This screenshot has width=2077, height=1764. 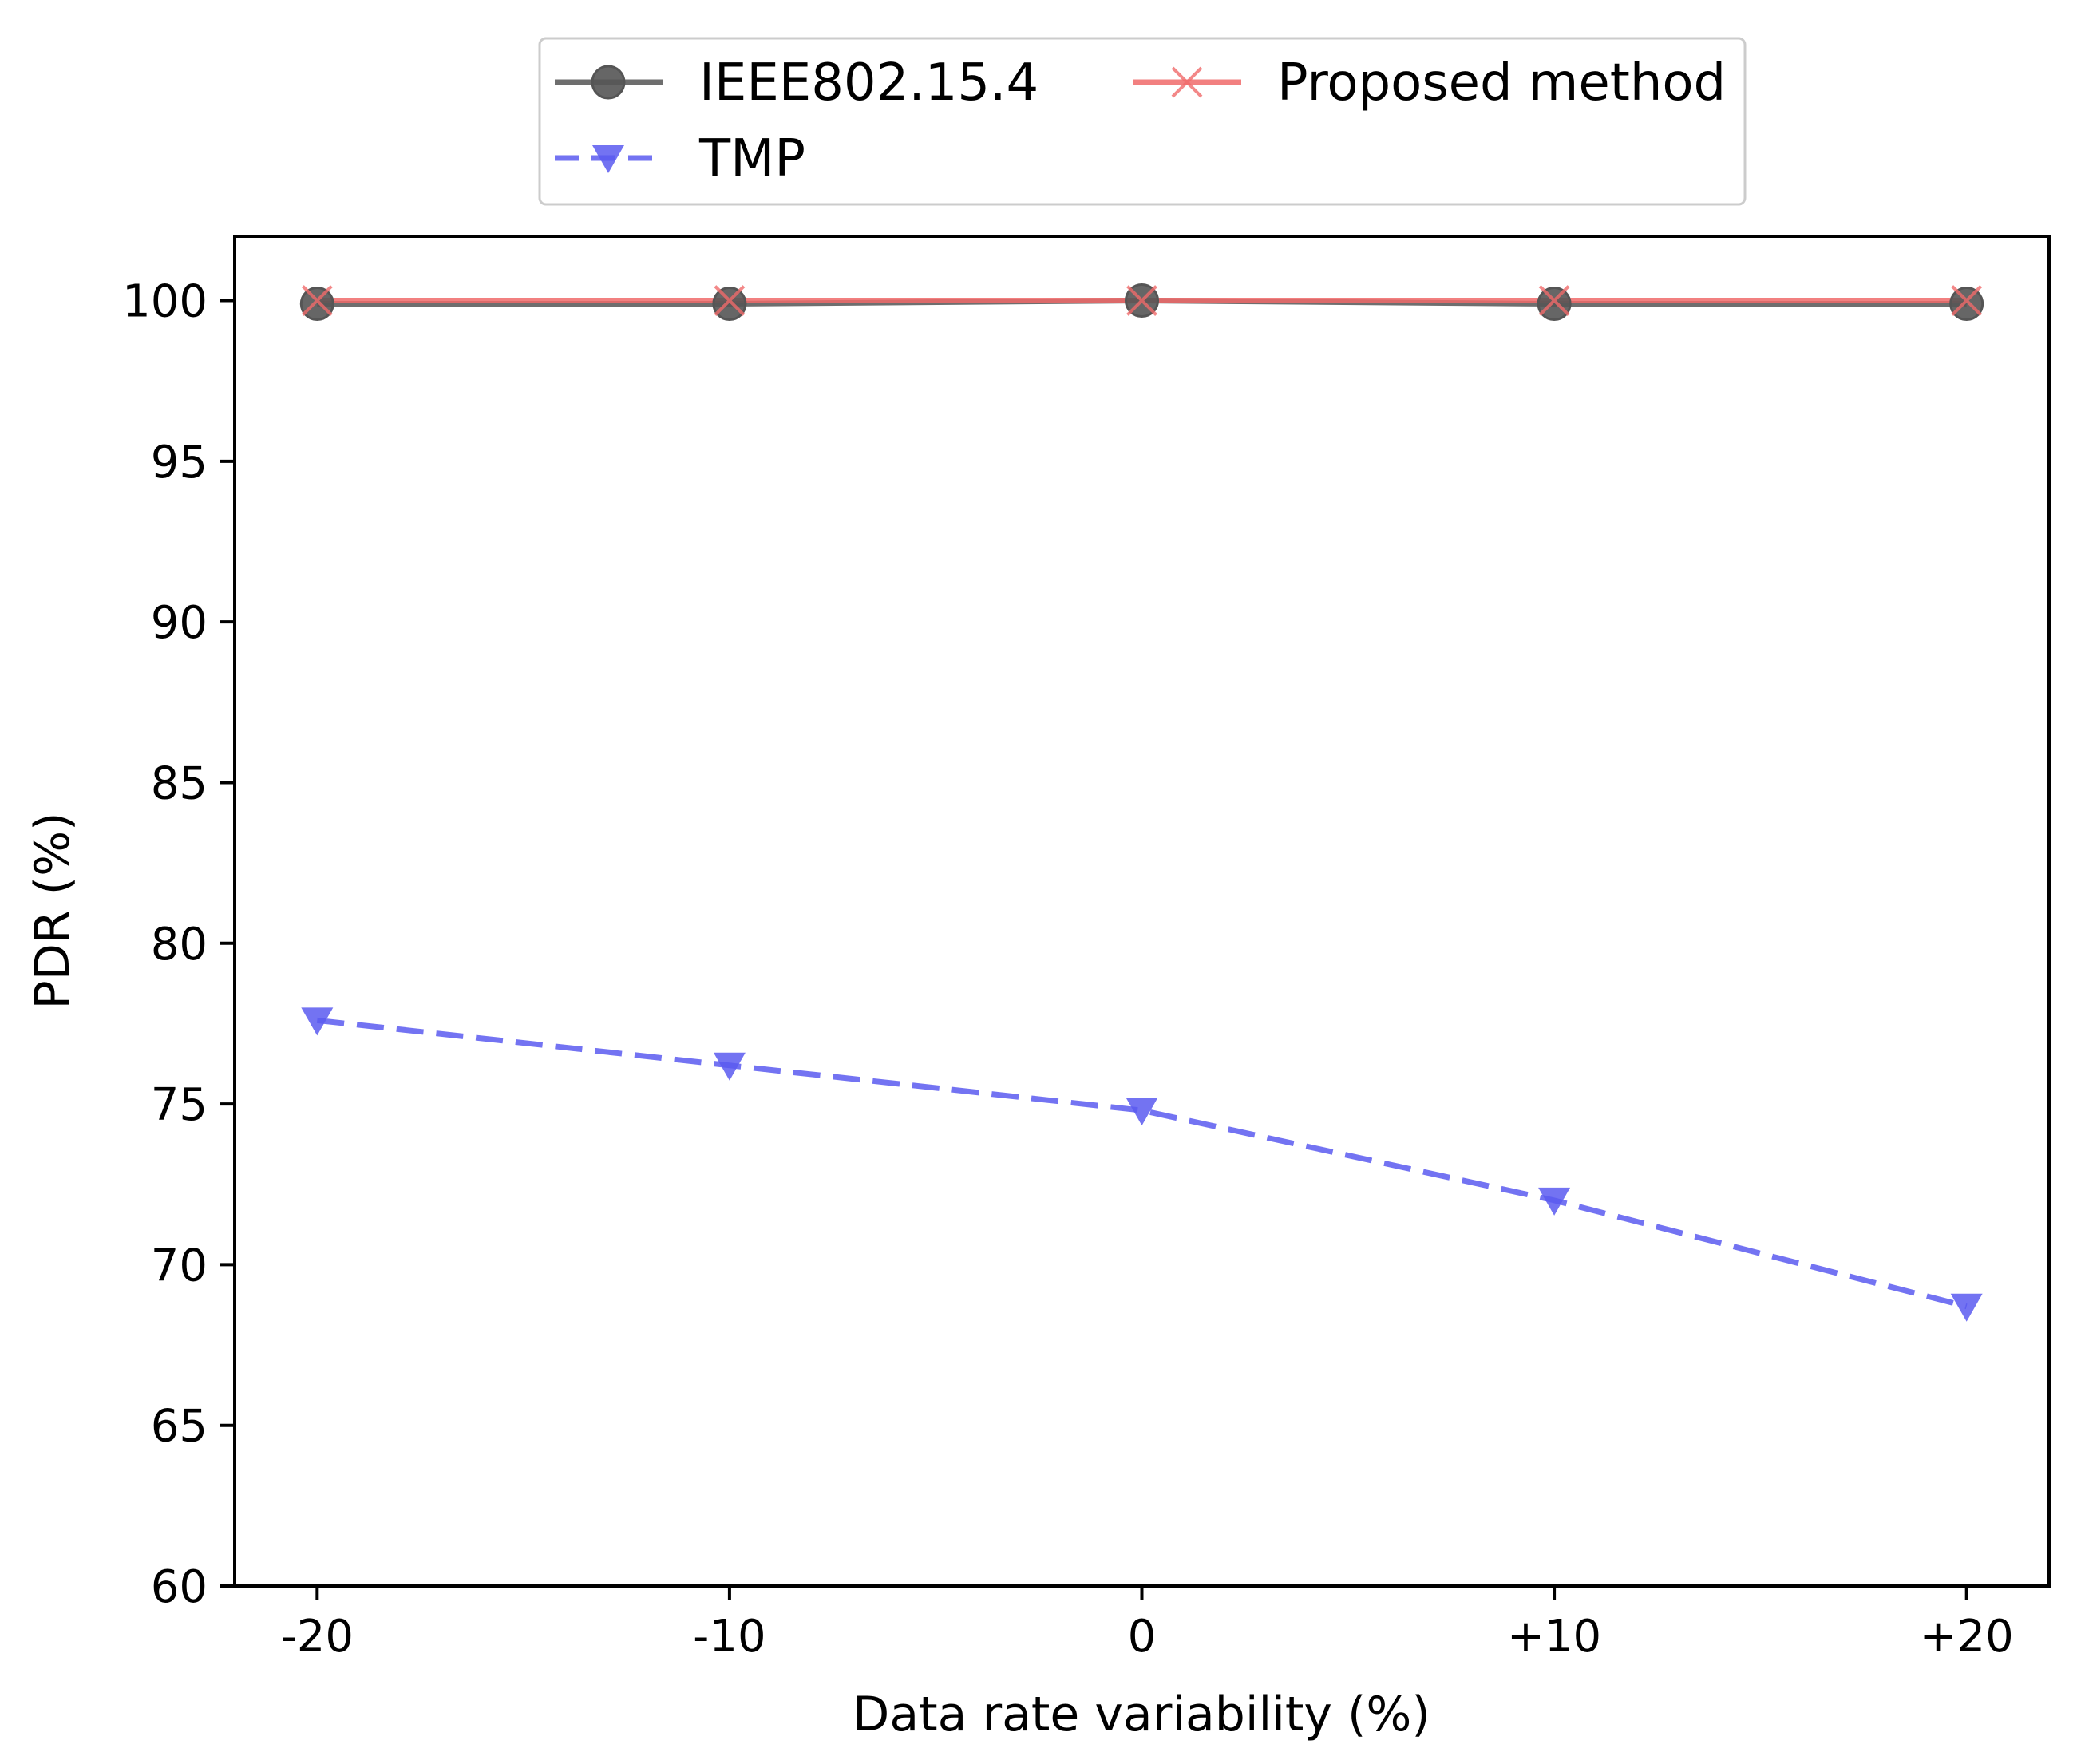 I want to click on x-axis-ticks: -20 -10 0 +10 +20, so click(x=1147, y=1624).